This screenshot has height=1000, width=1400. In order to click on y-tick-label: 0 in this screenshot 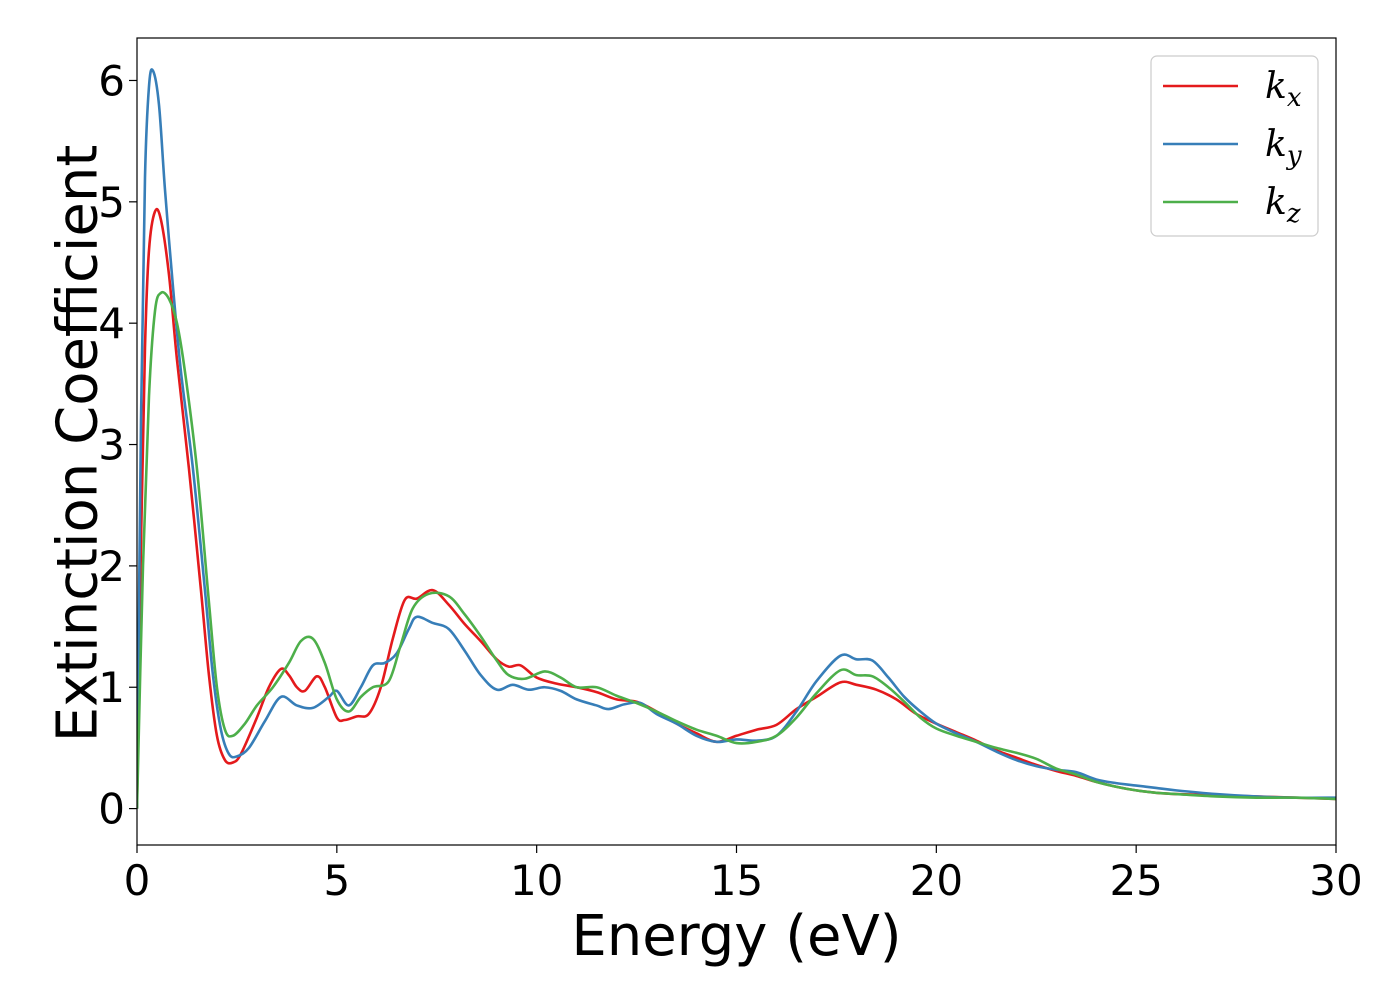, I will do `click(111, 809)`.